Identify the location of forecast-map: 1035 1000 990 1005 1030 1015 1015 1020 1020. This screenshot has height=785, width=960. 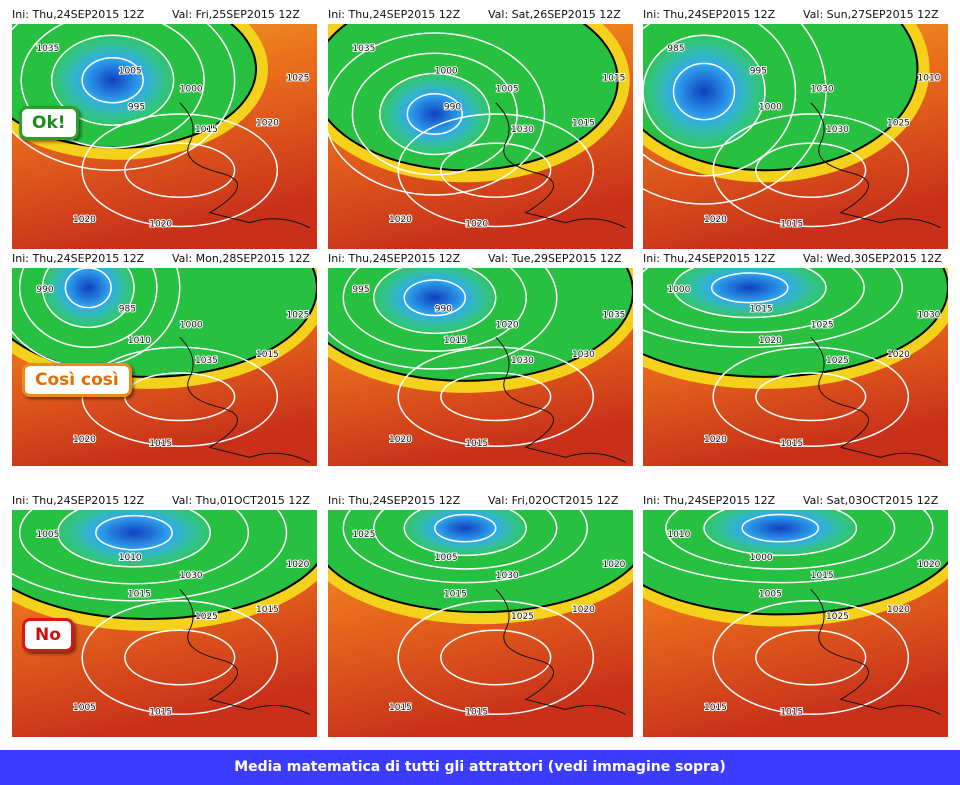
(480, 136).